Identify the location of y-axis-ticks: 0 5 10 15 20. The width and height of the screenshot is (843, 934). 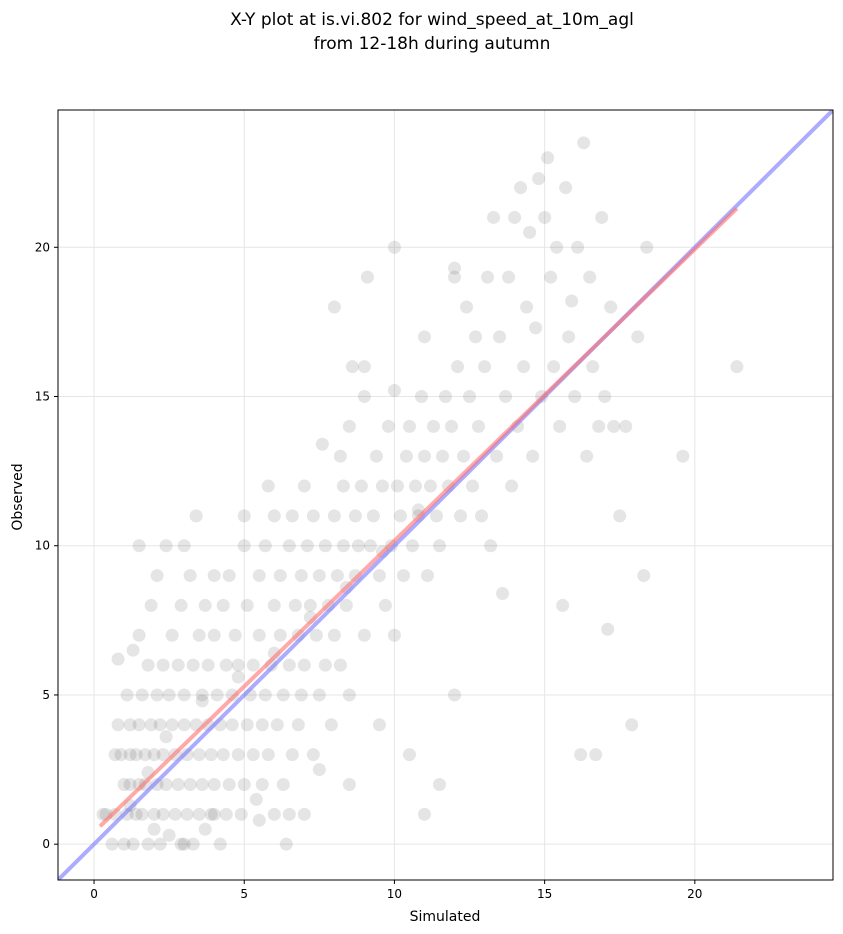
(46, 545).